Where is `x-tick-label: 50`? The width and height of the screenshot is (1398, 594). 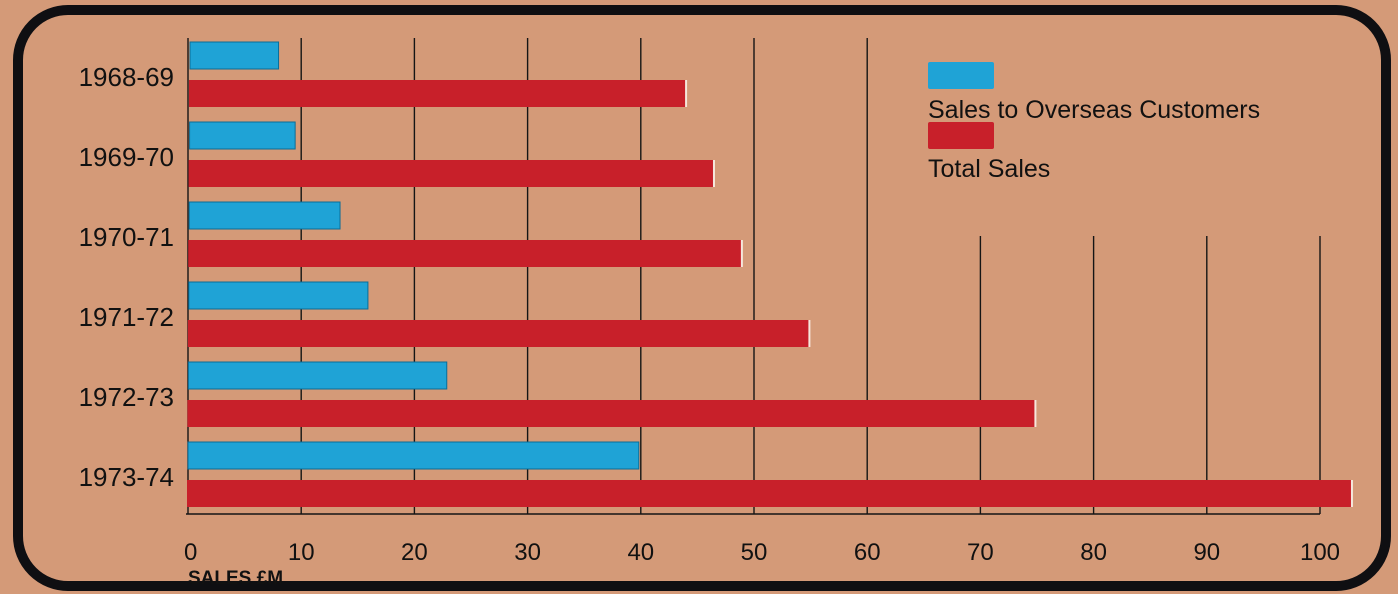 x-tick-label: 50 is located at coordinates (754, 552).